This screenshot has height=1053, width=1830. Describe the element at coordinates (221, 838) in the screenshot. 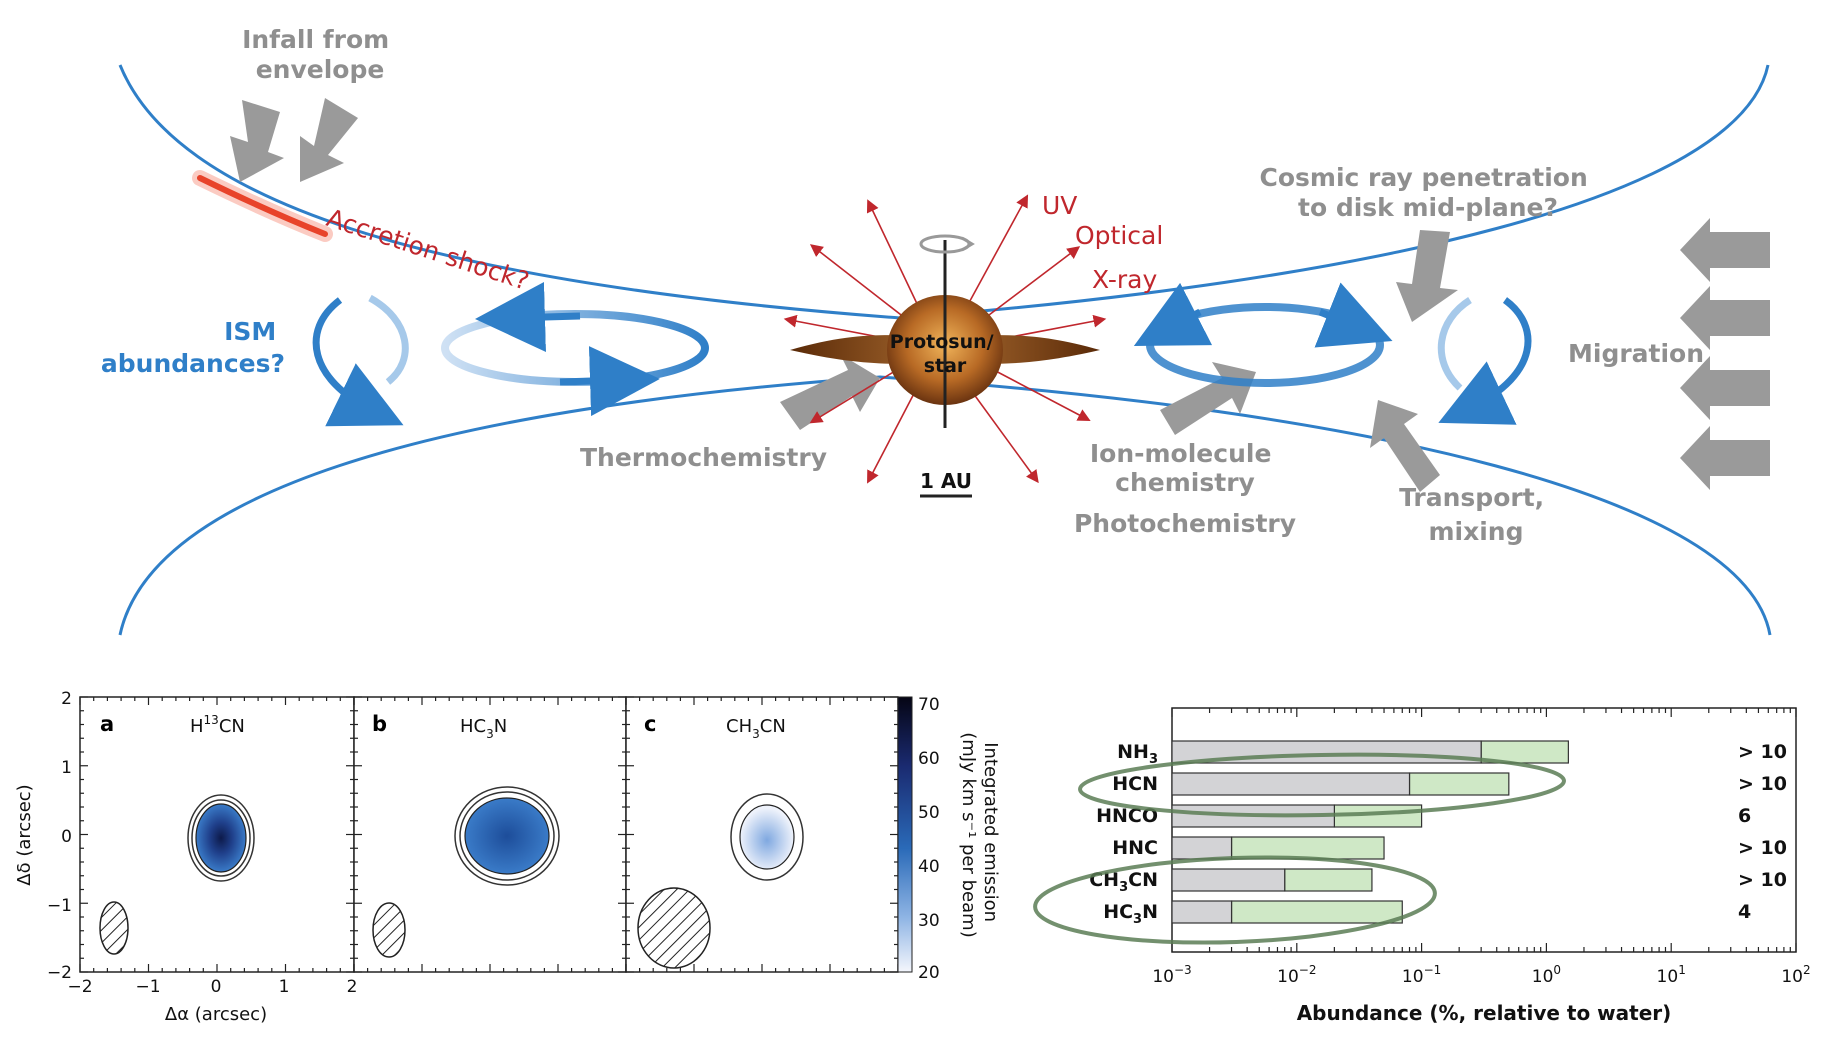

I see `emission-blob-a` at that location.